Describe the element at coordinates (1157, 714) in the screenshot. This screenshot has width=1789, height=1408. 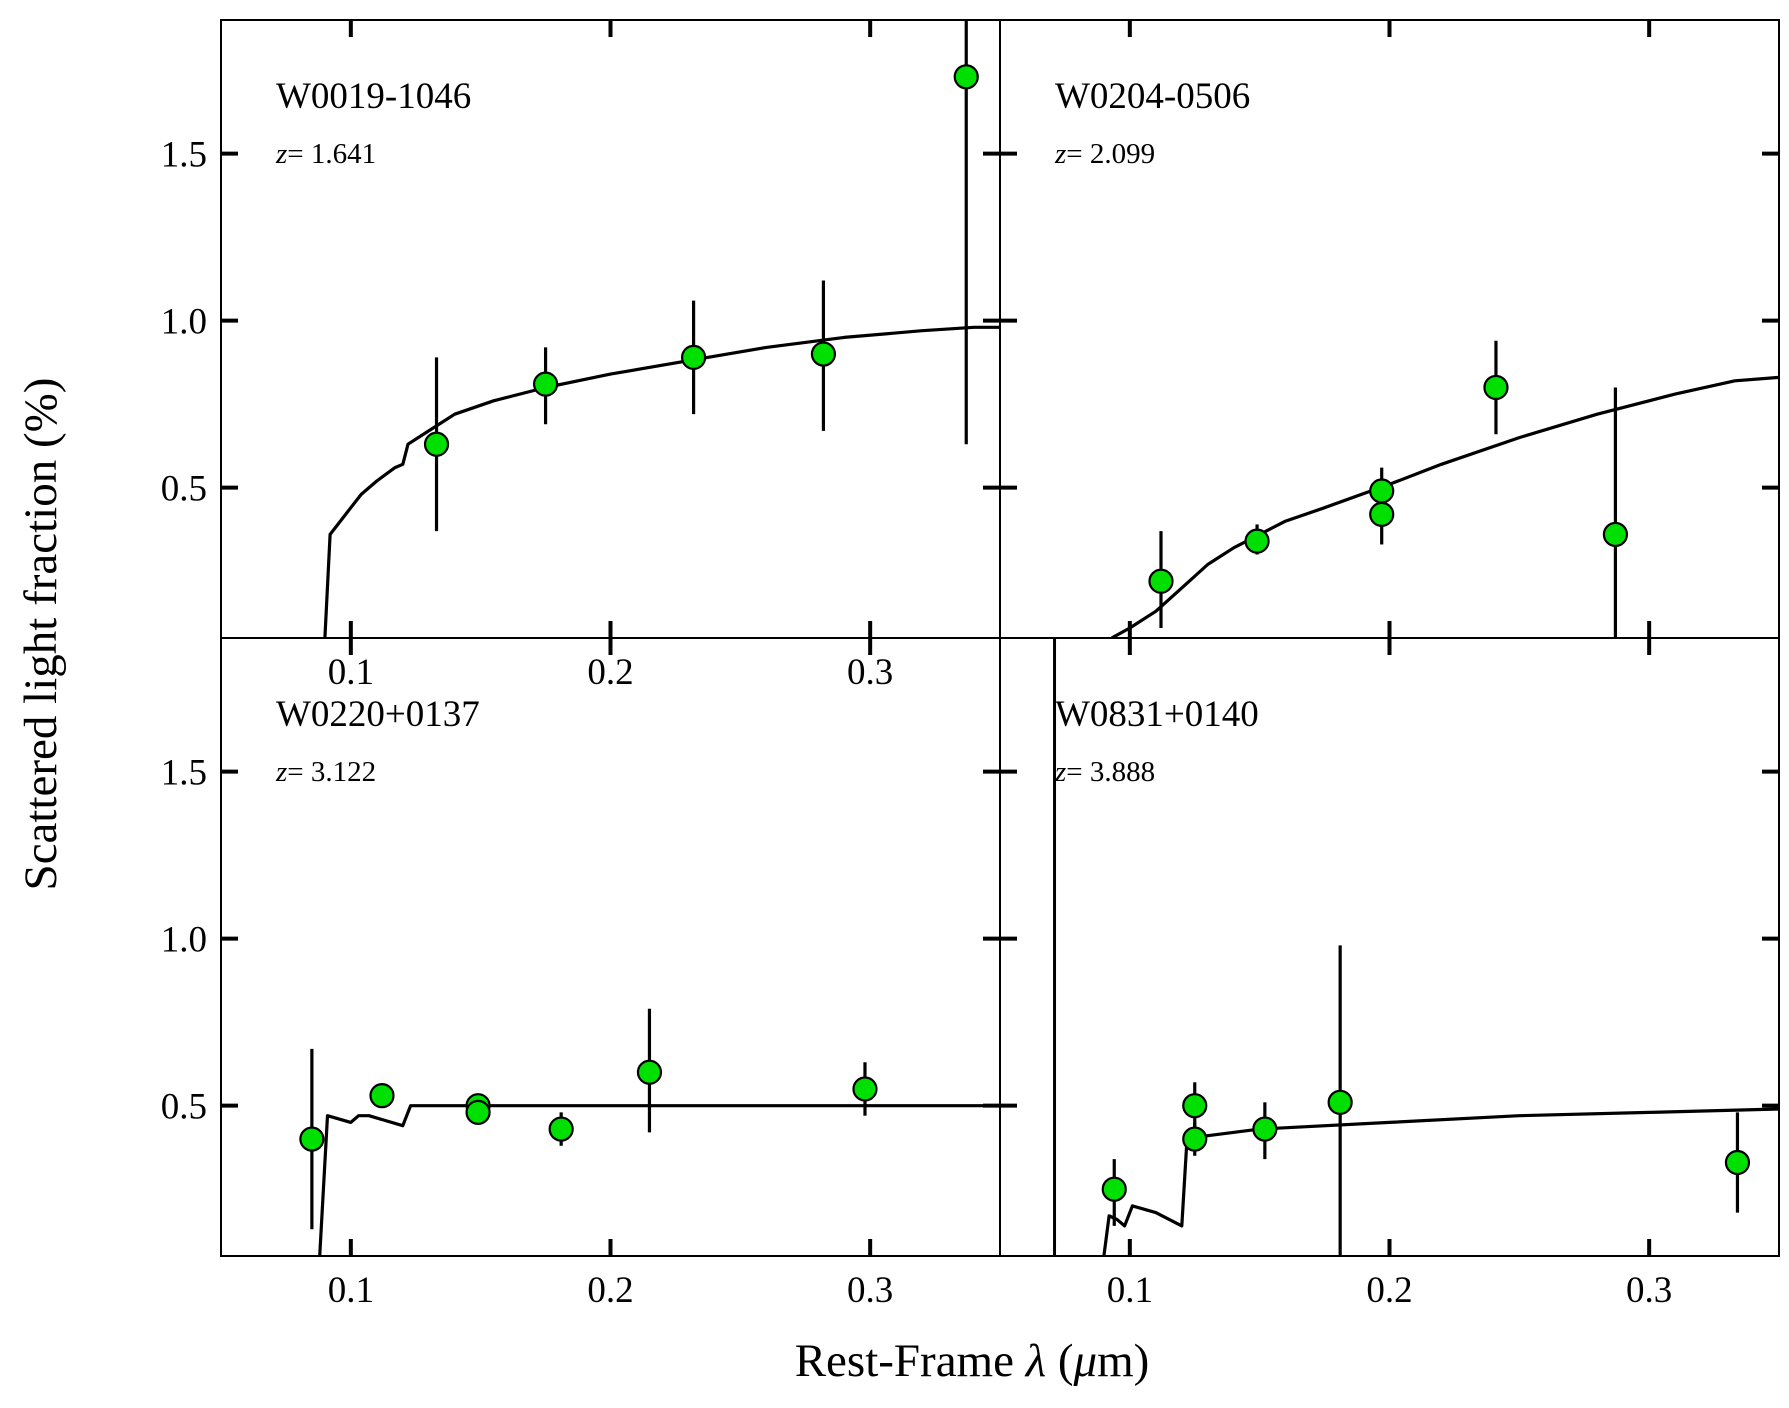
I see `panel-label: W0831+0140` at that location.